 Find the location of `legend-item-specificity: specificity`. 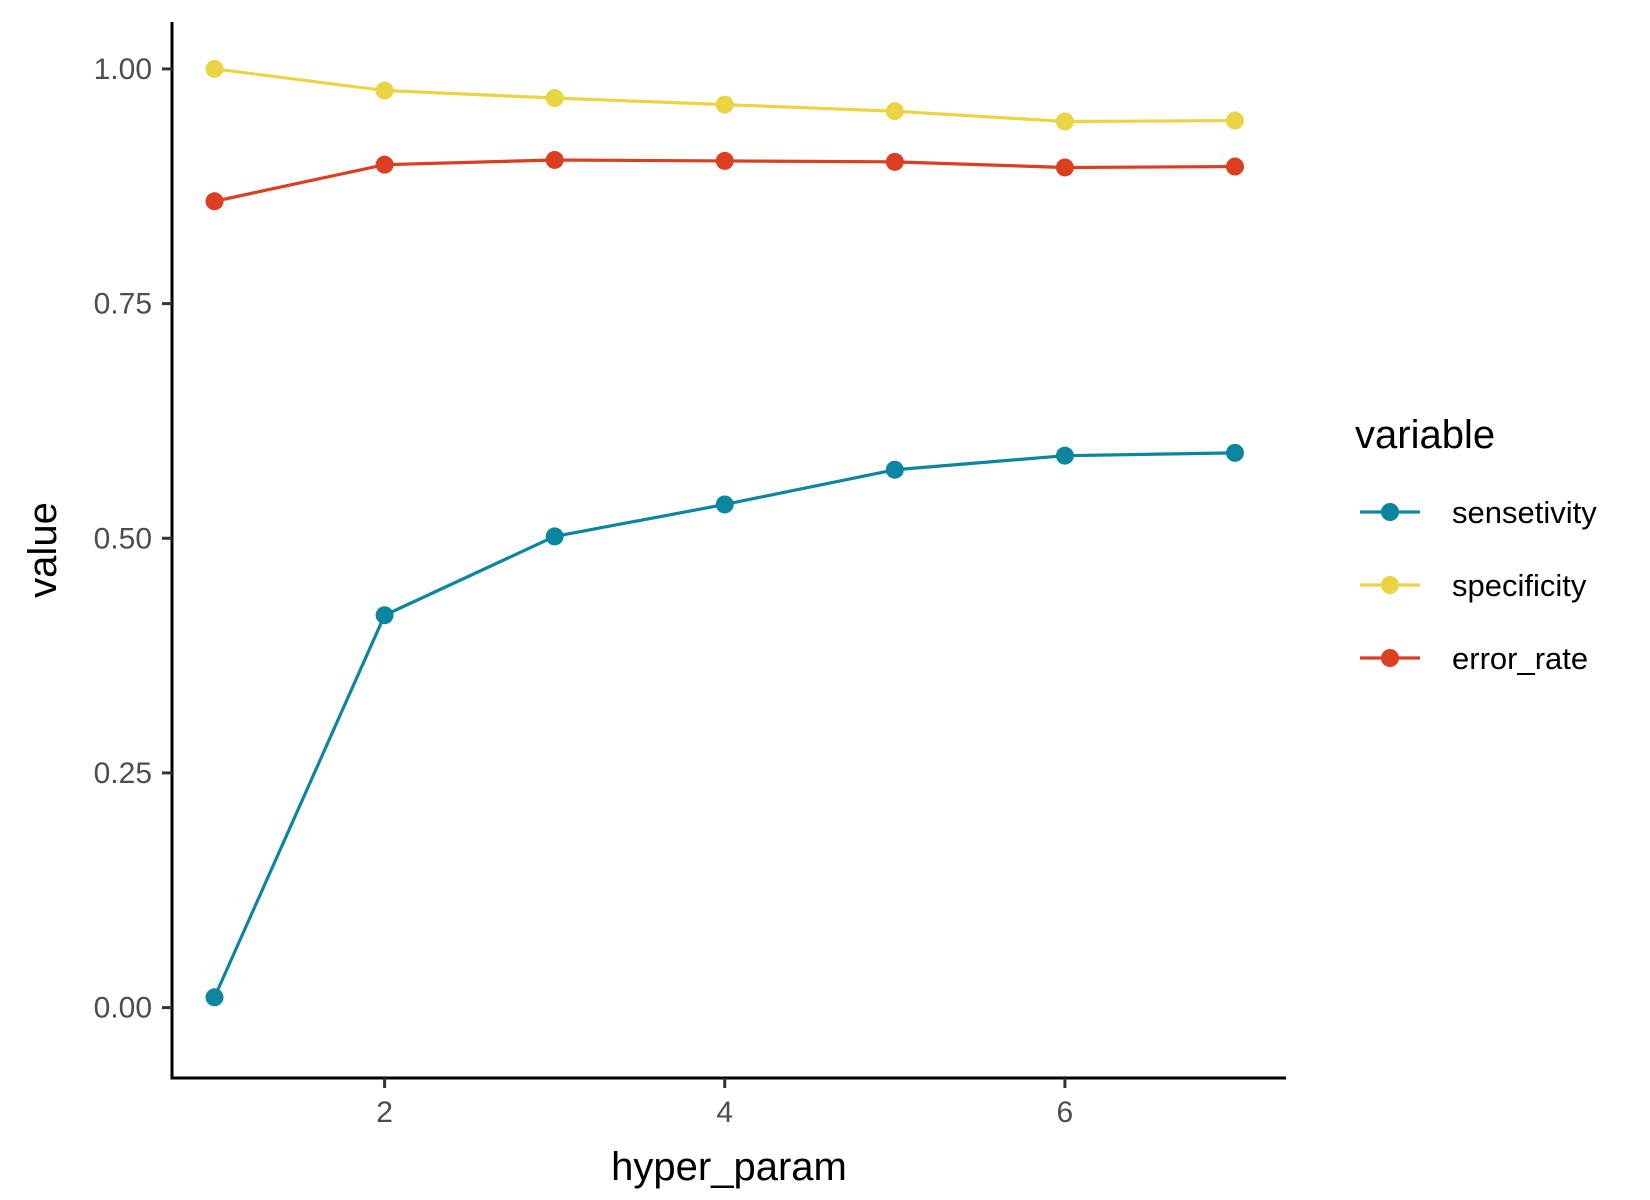

legend-item-specificity: specificity is located at coordinates (1473, 585).